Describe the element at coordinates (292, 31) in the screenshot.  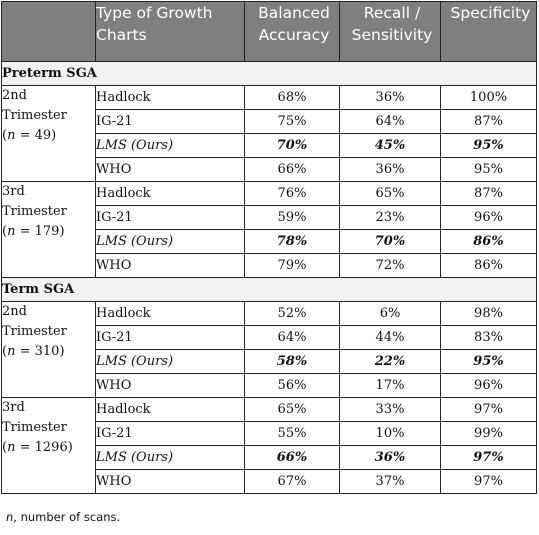
I see `header-balanced-accuracy: Balanced Accuracy` at that location.